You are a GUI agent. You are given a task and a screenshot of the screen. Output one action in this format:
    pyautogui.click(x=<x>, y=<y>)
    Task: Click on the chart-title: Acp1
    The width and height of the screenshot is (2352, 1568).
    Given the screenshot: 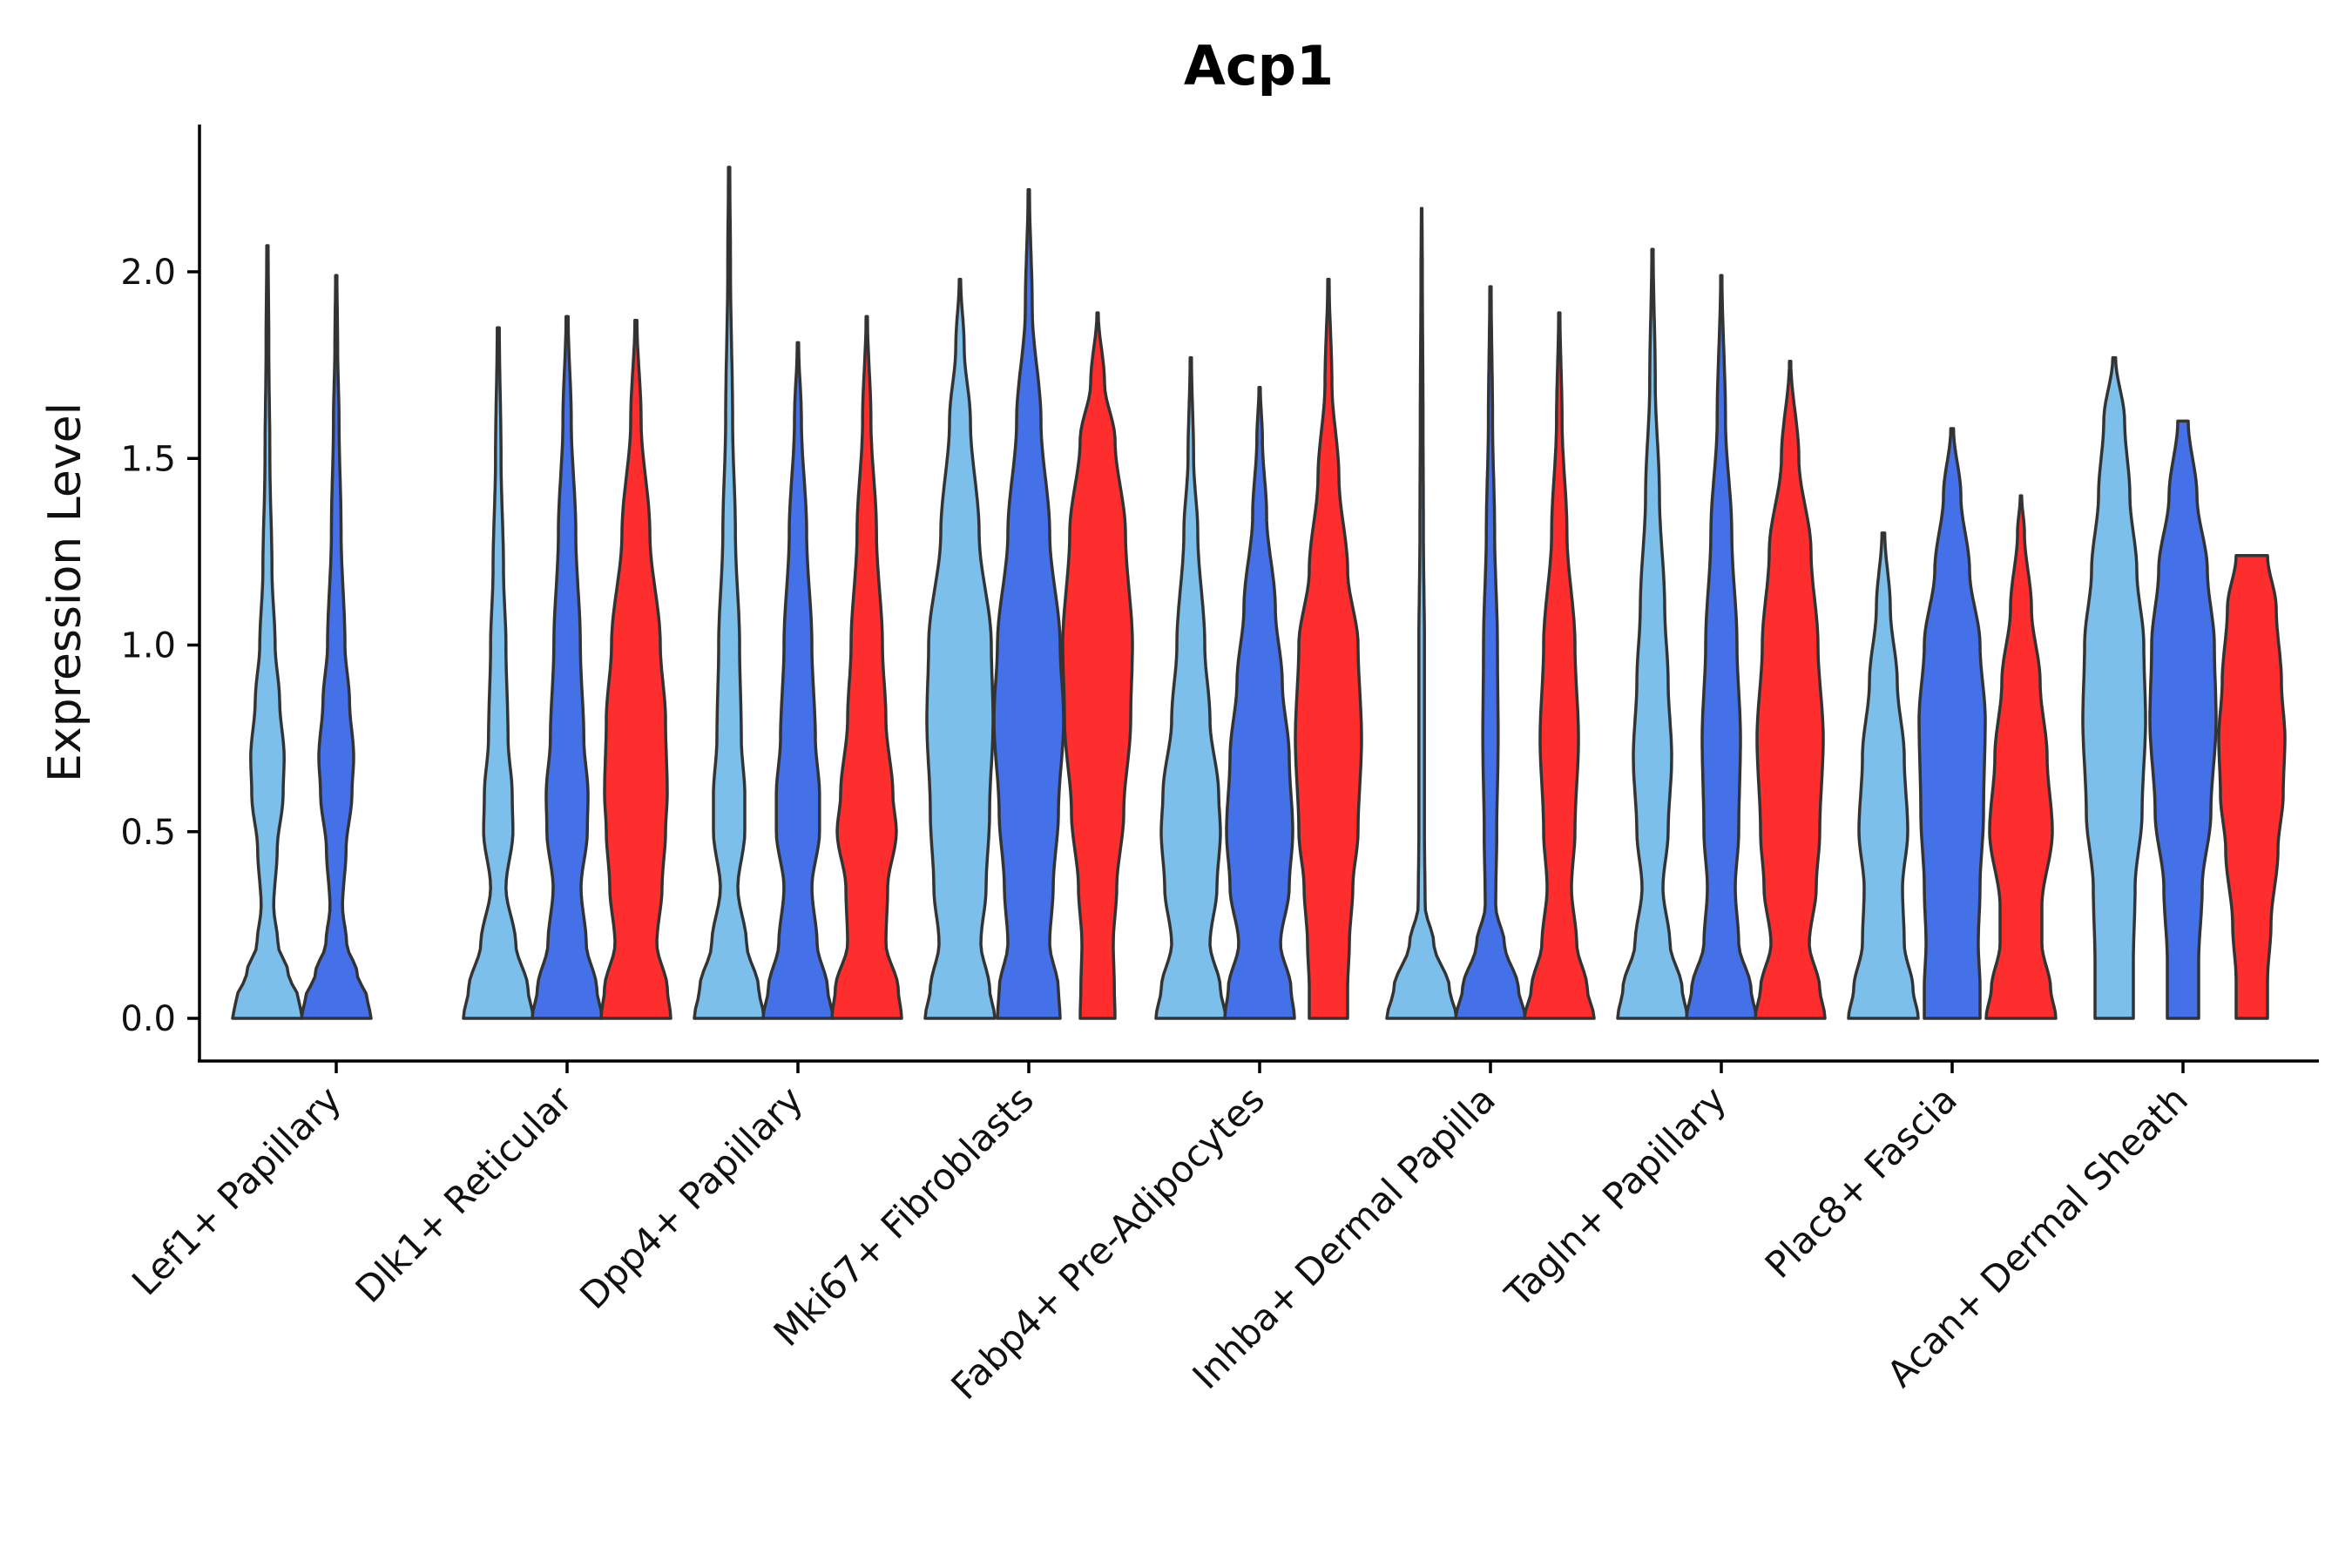 What is the action you would take?
    pyautogui.click(x=1259, y=66)
    